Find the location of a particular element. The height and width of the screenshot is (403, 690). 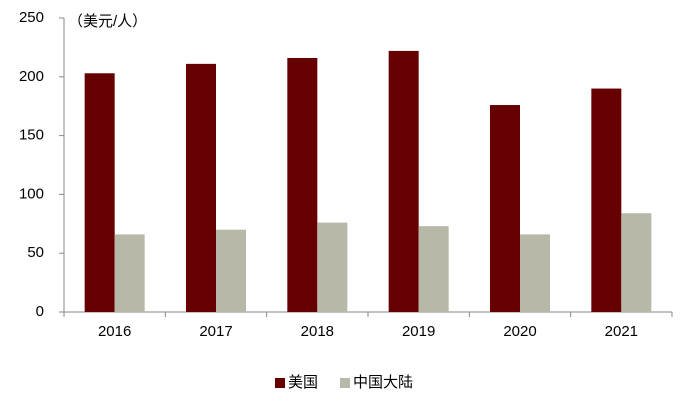

y-tick-label: 150 is located at coordinates (31, 135).